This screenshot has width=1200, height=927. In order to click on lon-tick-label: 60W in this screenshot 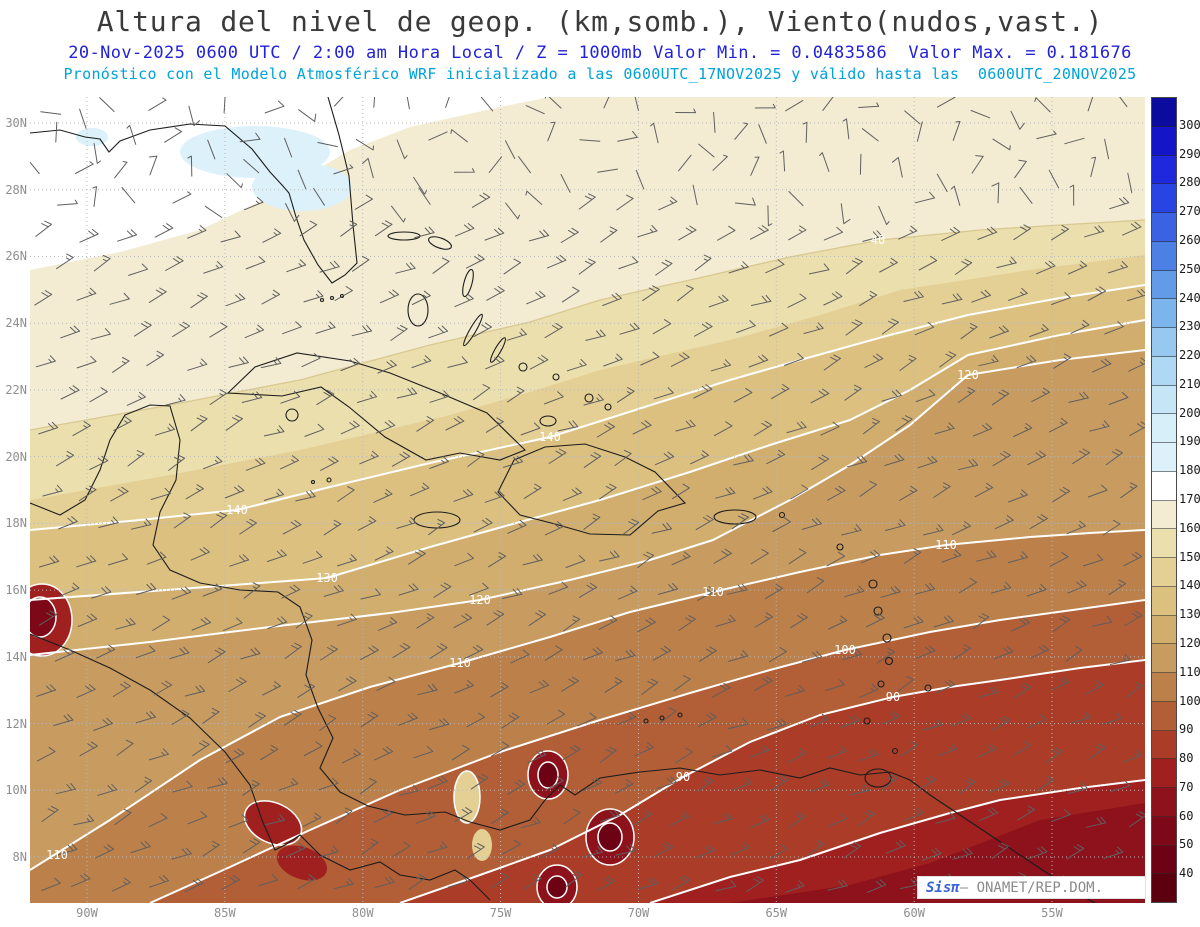, I will do `click(914, 913)`.